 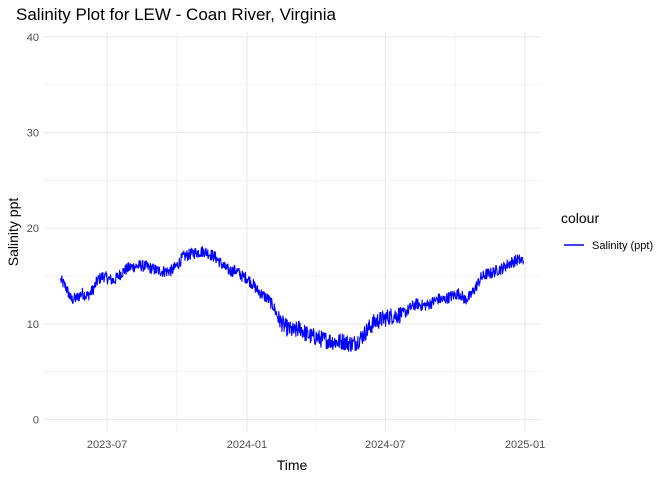 What do you see at coordinates (525, 445) in the screenshot?
I see `x-tick-label: 2025-01` at bounding box center [525, 445].